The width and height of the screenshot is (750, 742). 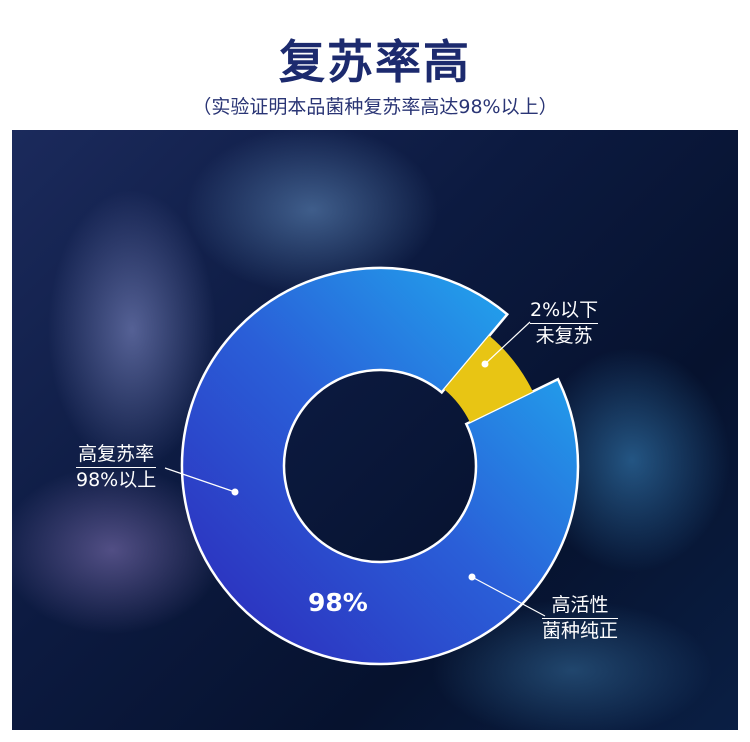 What do you see at coordinates (580, 631) in the screenshot?
I see `label-high-activity-line2: 菌种纯正` at bounding box center [580, 631].